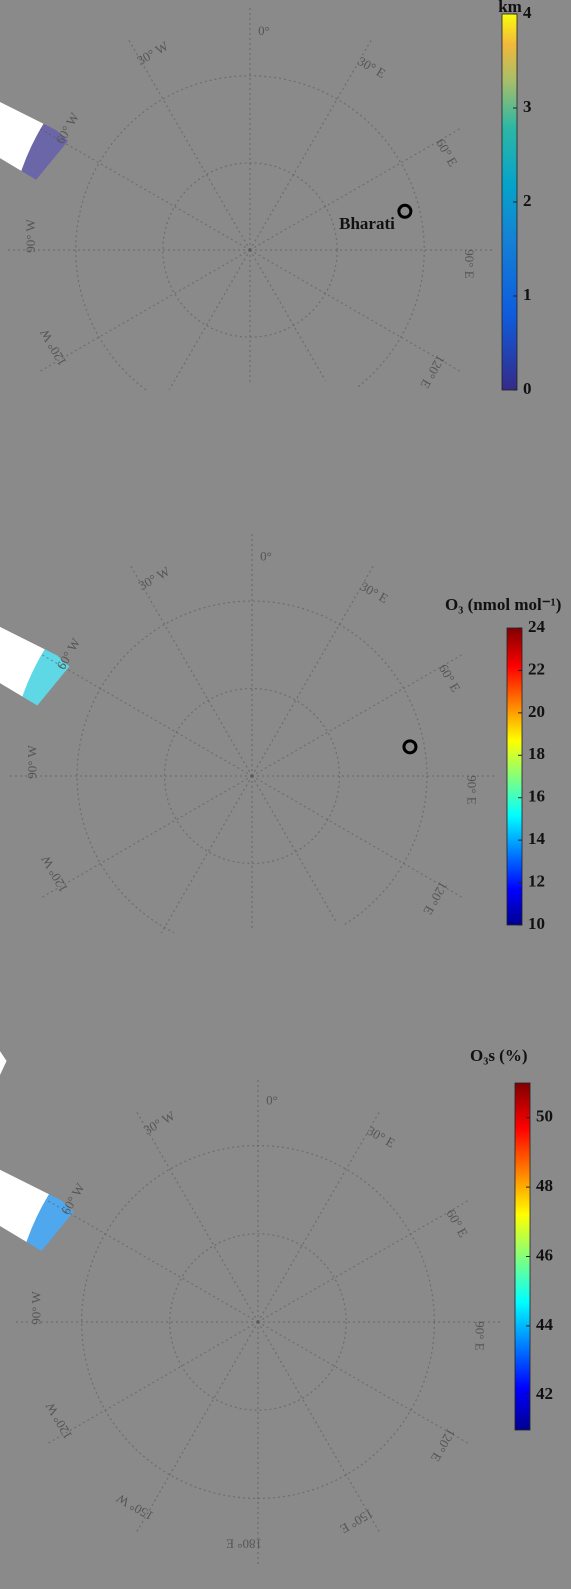  What do you see at coordinates (545, 1324) in the screenshot?
I see `colorbar-tick-label: 44` at bounding box center [545, 1324].